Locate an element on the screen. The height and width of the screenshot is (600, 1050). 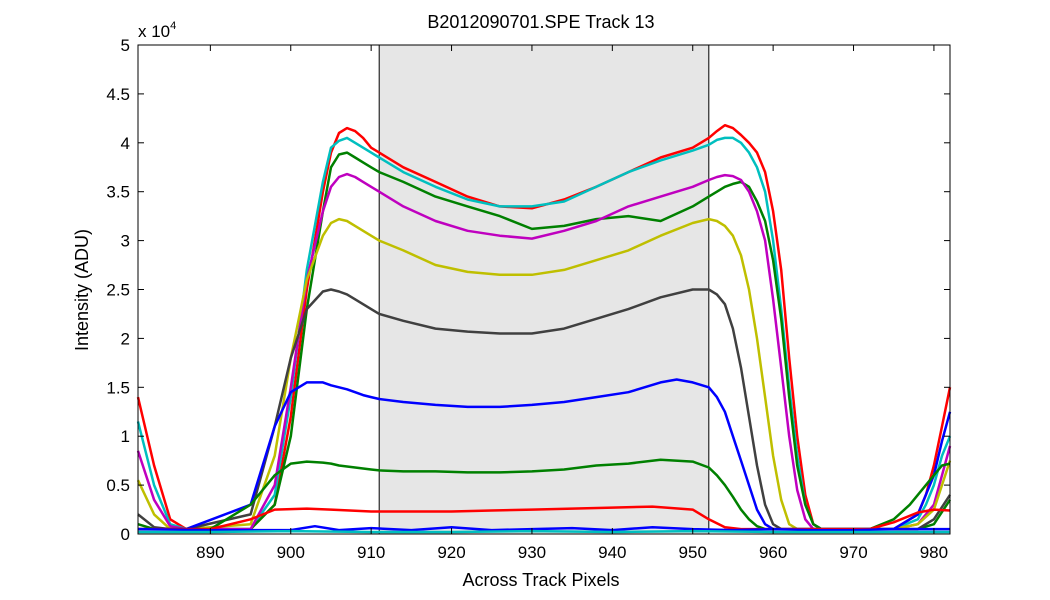
series-line-cyan-base is located at coordinates (544, 531).